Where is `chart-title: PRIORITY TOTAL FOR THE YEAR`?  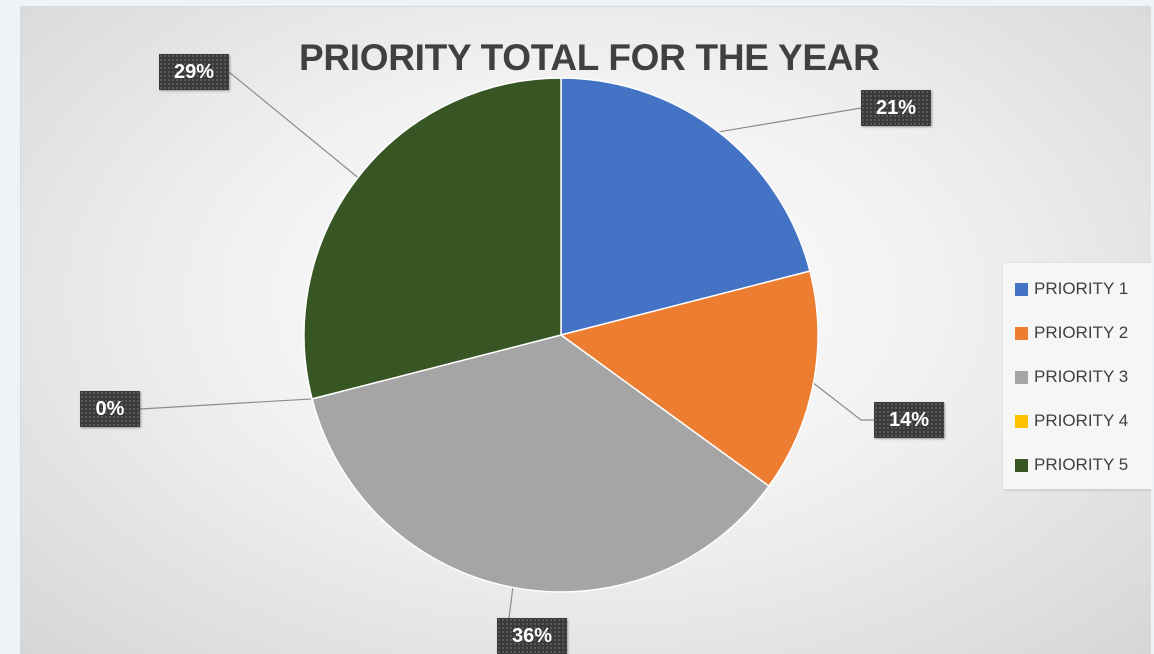 chart-title: PRIORITY TOTAL FOR THE YEAR is located at coordinates (589, 57).